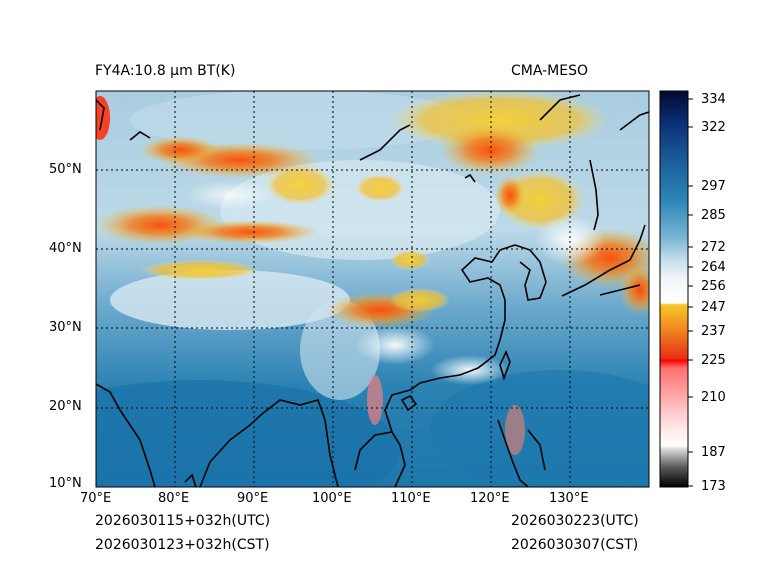 This screenshot has width=764, height=573. I want to click on cb-tick-322: 322, so click(713, 127).